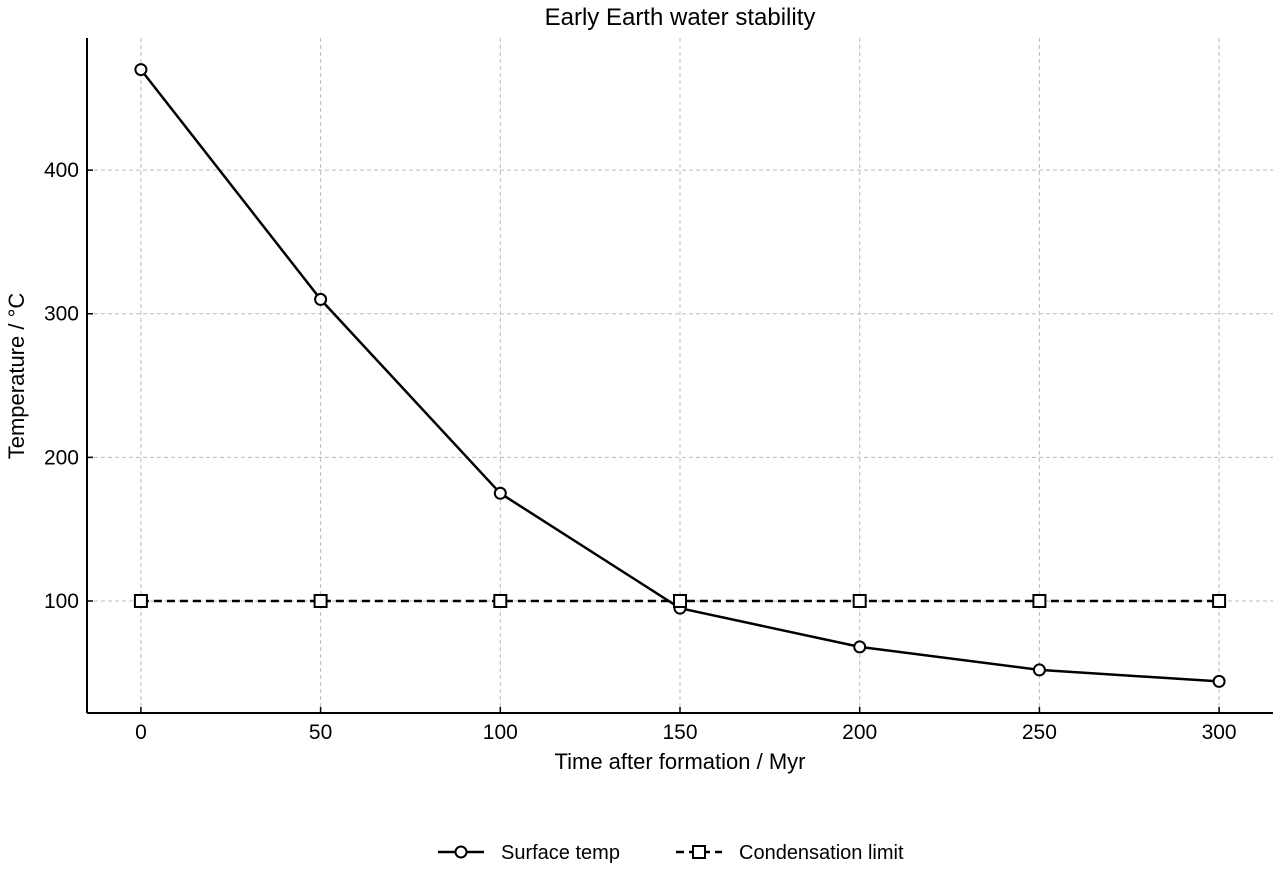 This screenshot has width=1280, height=880. Describe the element at coordinates (679, 761) in the screenshot. I see `x-axis-label: Time after formation / Myr` at that location.